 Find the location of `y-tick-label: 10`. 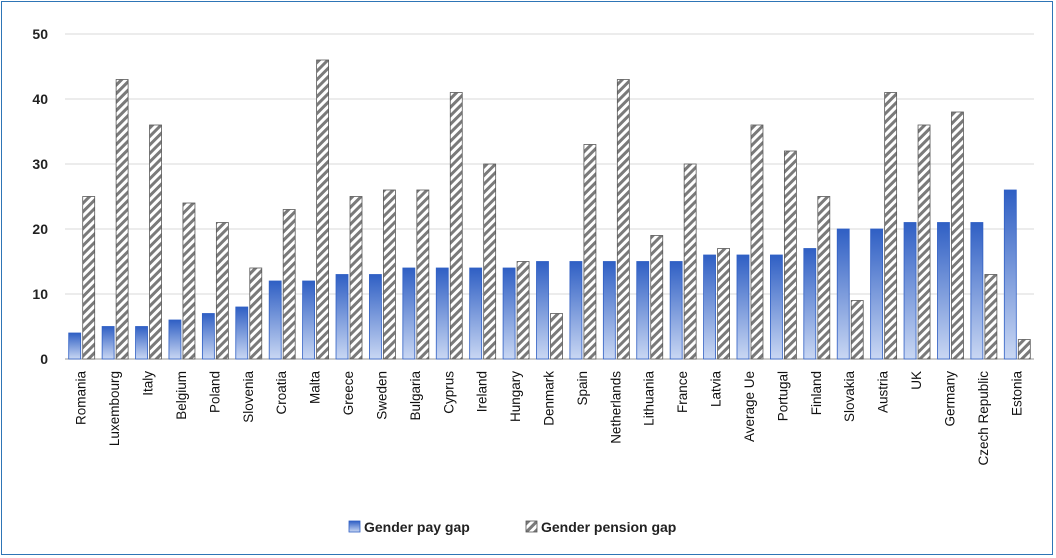

y-tick-label: 10 is located at coordinates (40, 294).